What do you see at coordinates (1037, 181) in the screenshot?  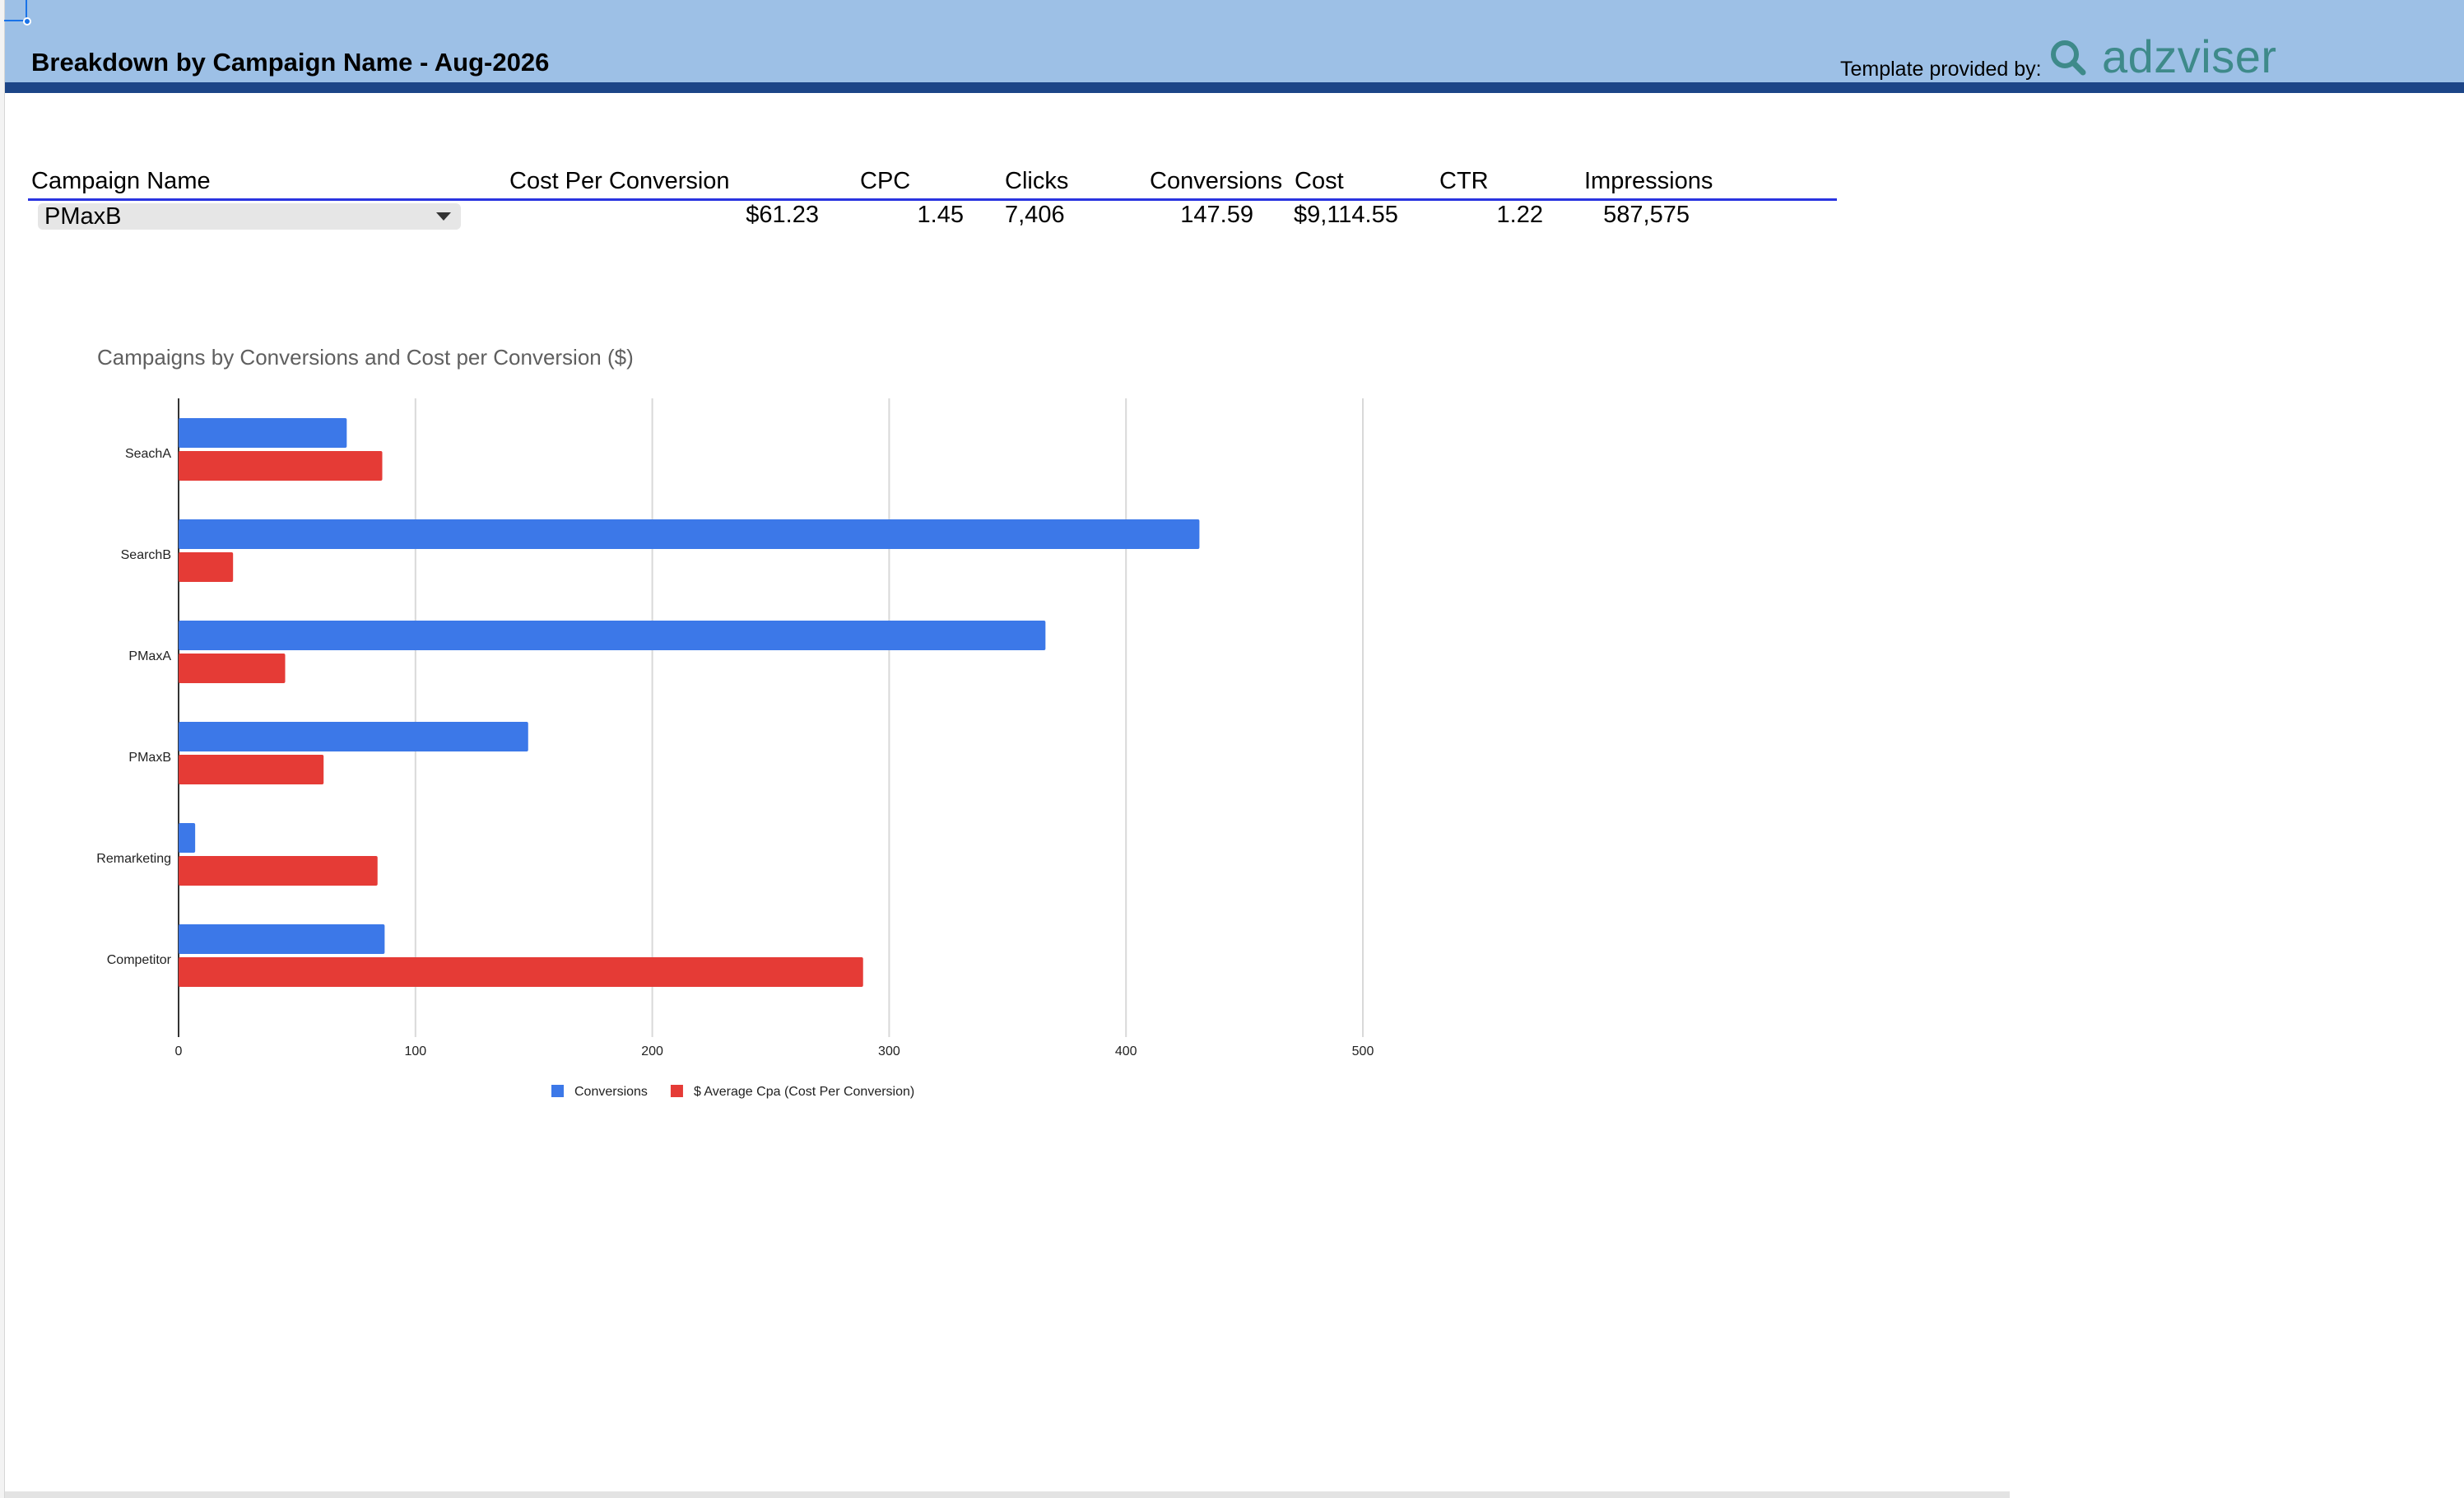 I see `col-header-clicks: Clicks` at bounding box center [1037, 181].